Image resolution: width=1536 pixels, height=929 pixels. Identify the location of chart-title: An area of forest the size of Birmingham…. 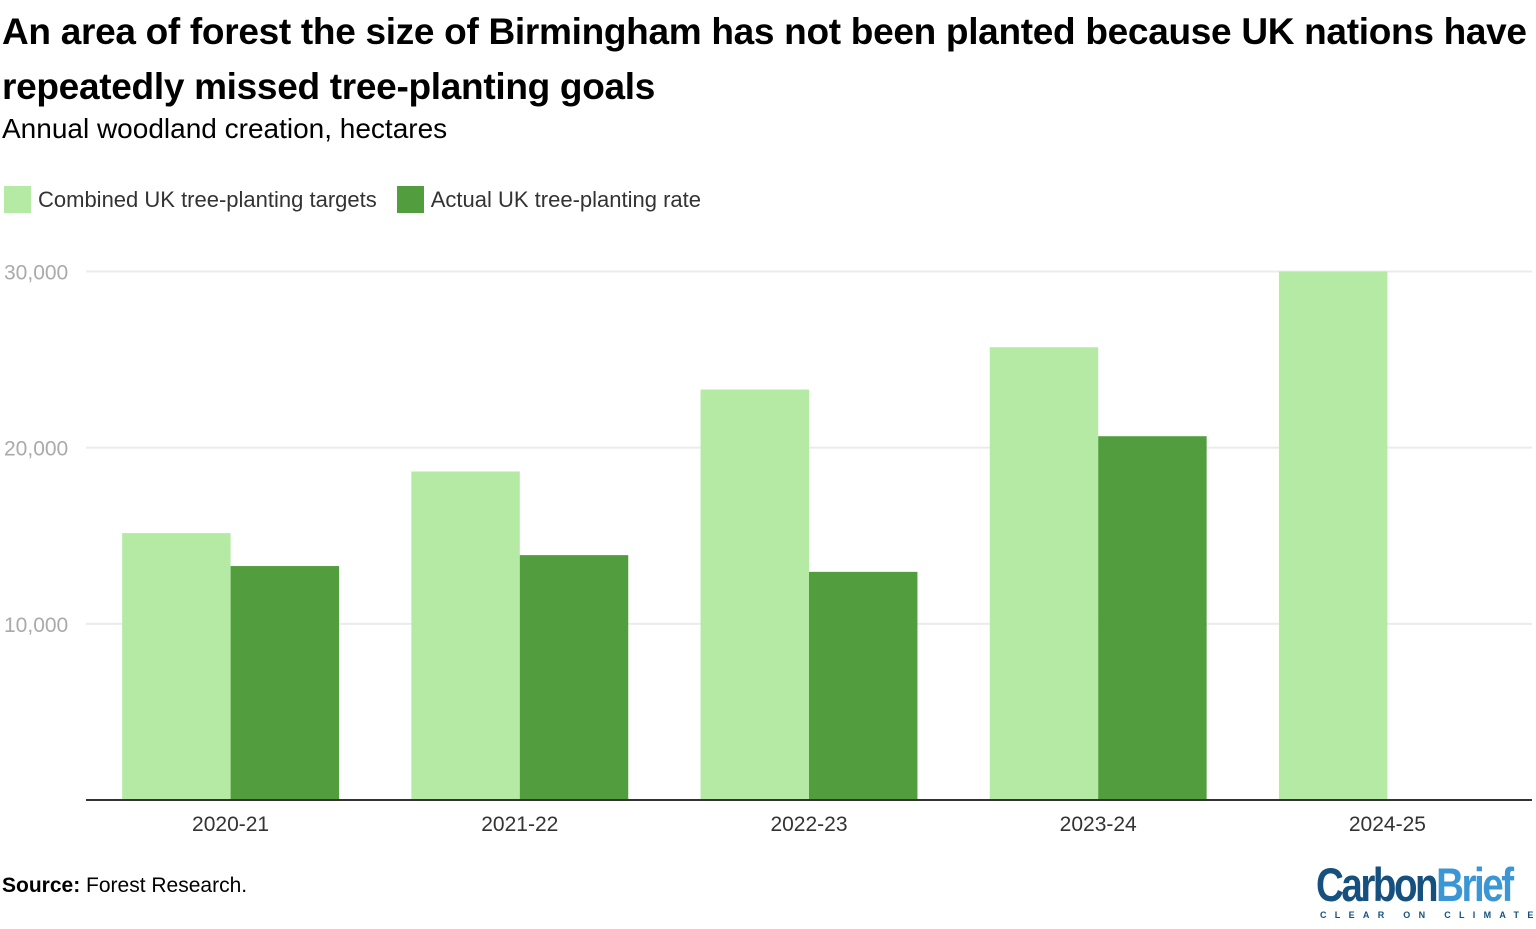
(764, 59).